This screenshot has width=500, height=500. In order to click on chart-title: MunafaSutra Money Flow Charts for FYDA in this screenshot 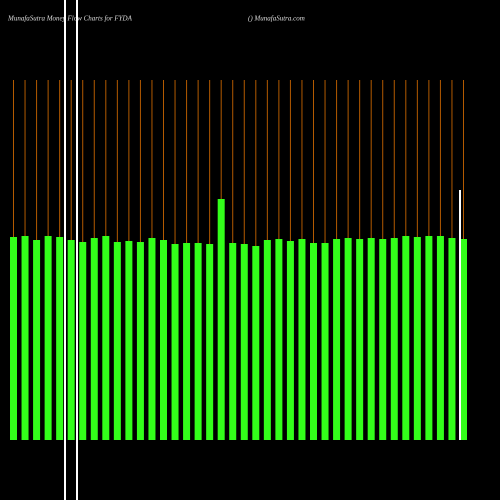, I will do `click(70, 19)`.